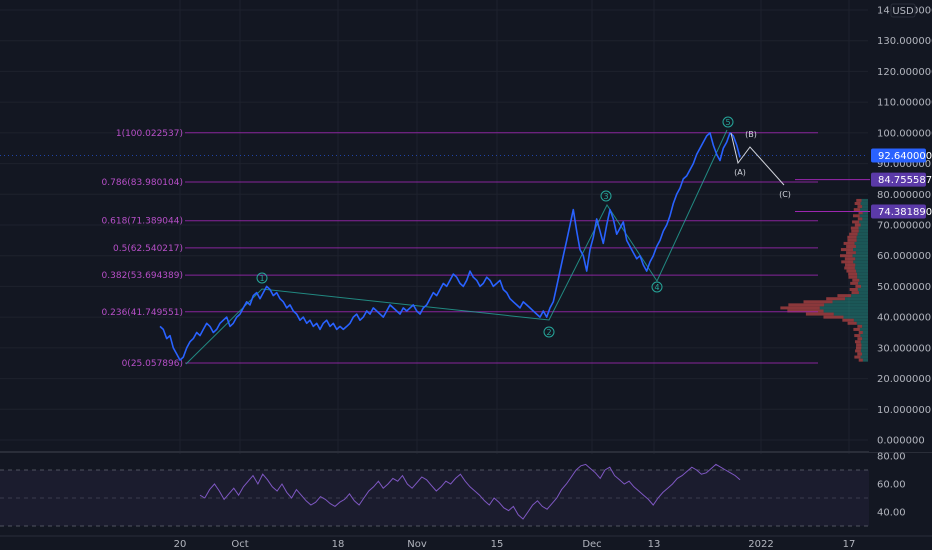  Describe the element at coordinates (239, 544) in the screenshot. I see `time-tick-label: Oct` at that location.